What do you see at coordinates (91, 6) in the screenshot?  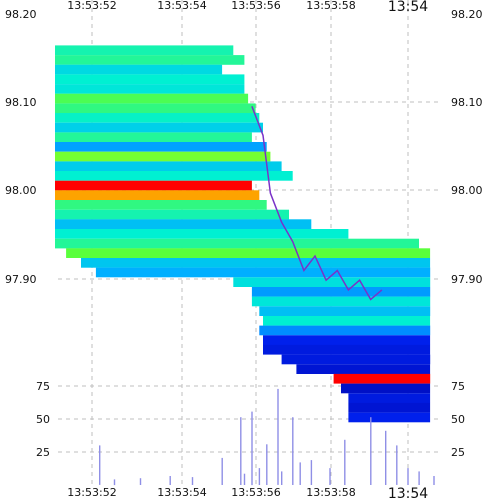 I see `x-tick-label-top-1: 13:53:52` at bounding box center [91, 6].